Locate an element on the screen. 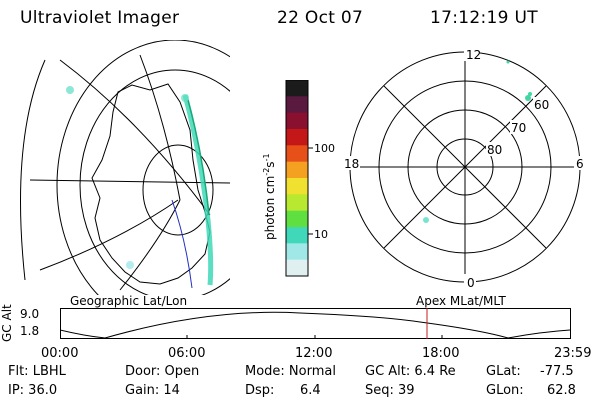 Image resolution: width=600 pixels, height=400 pixels. colorbar-tick-10: 10 is located at coordinates (321, 234).